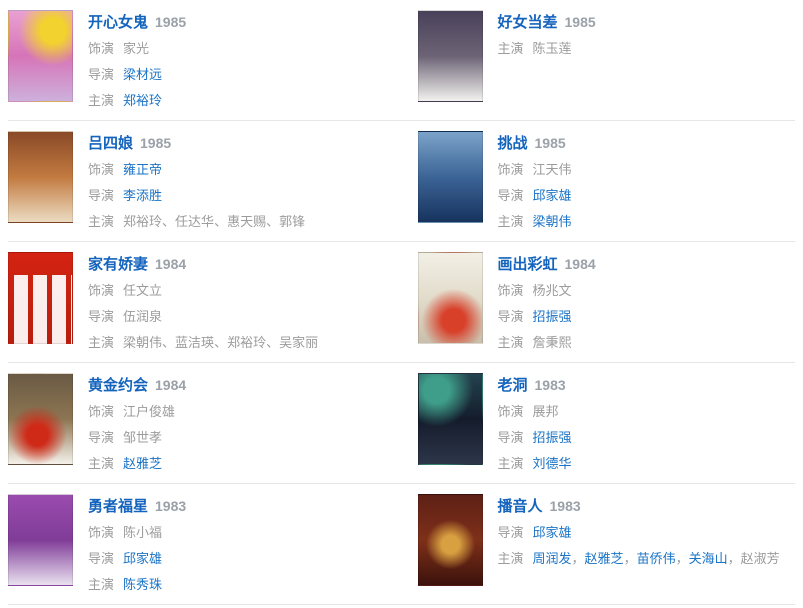 The height and width of the screenshot is (608, 803). I want to click on kaixin-nvgui-poster, so click(40, 56).